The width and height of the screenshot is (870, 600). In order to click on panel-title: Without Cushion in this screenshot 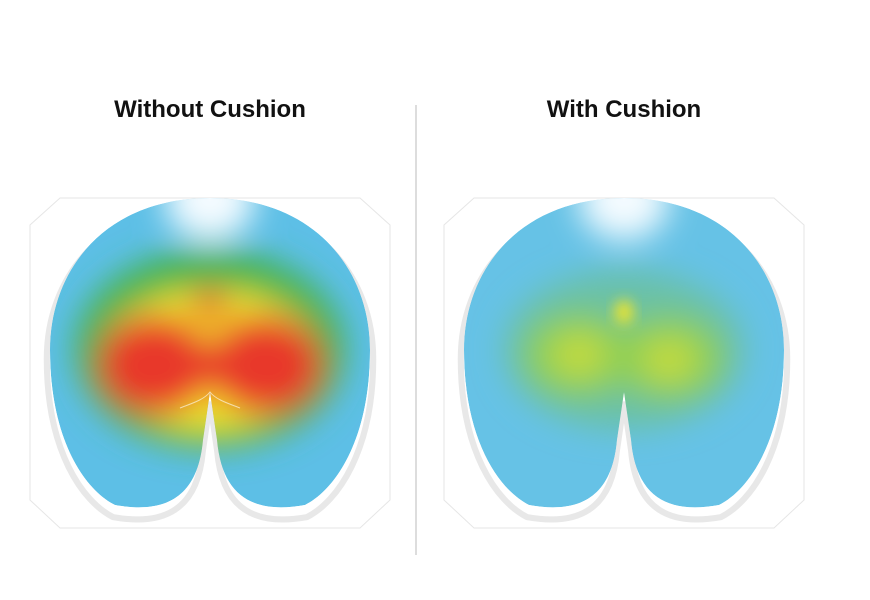, I will do `click(210, 109)`.